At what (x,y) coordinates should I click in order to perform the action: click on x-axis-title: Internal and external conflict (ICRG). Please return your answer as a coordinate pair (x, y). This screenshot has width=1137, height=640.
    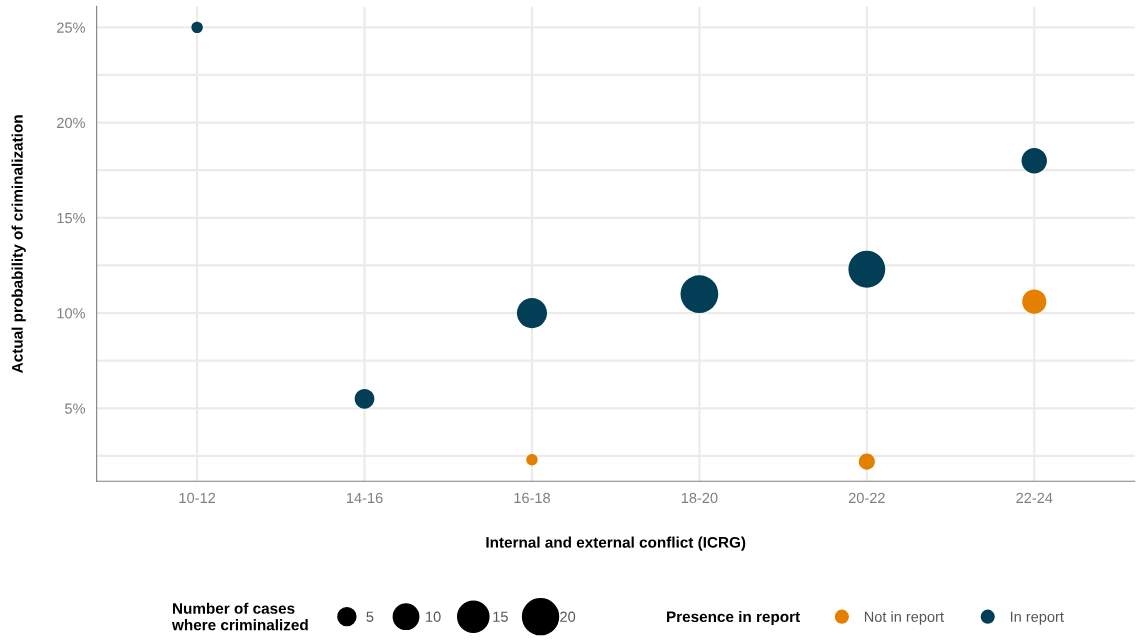
    Looking at the image, I should click on (616, 543).